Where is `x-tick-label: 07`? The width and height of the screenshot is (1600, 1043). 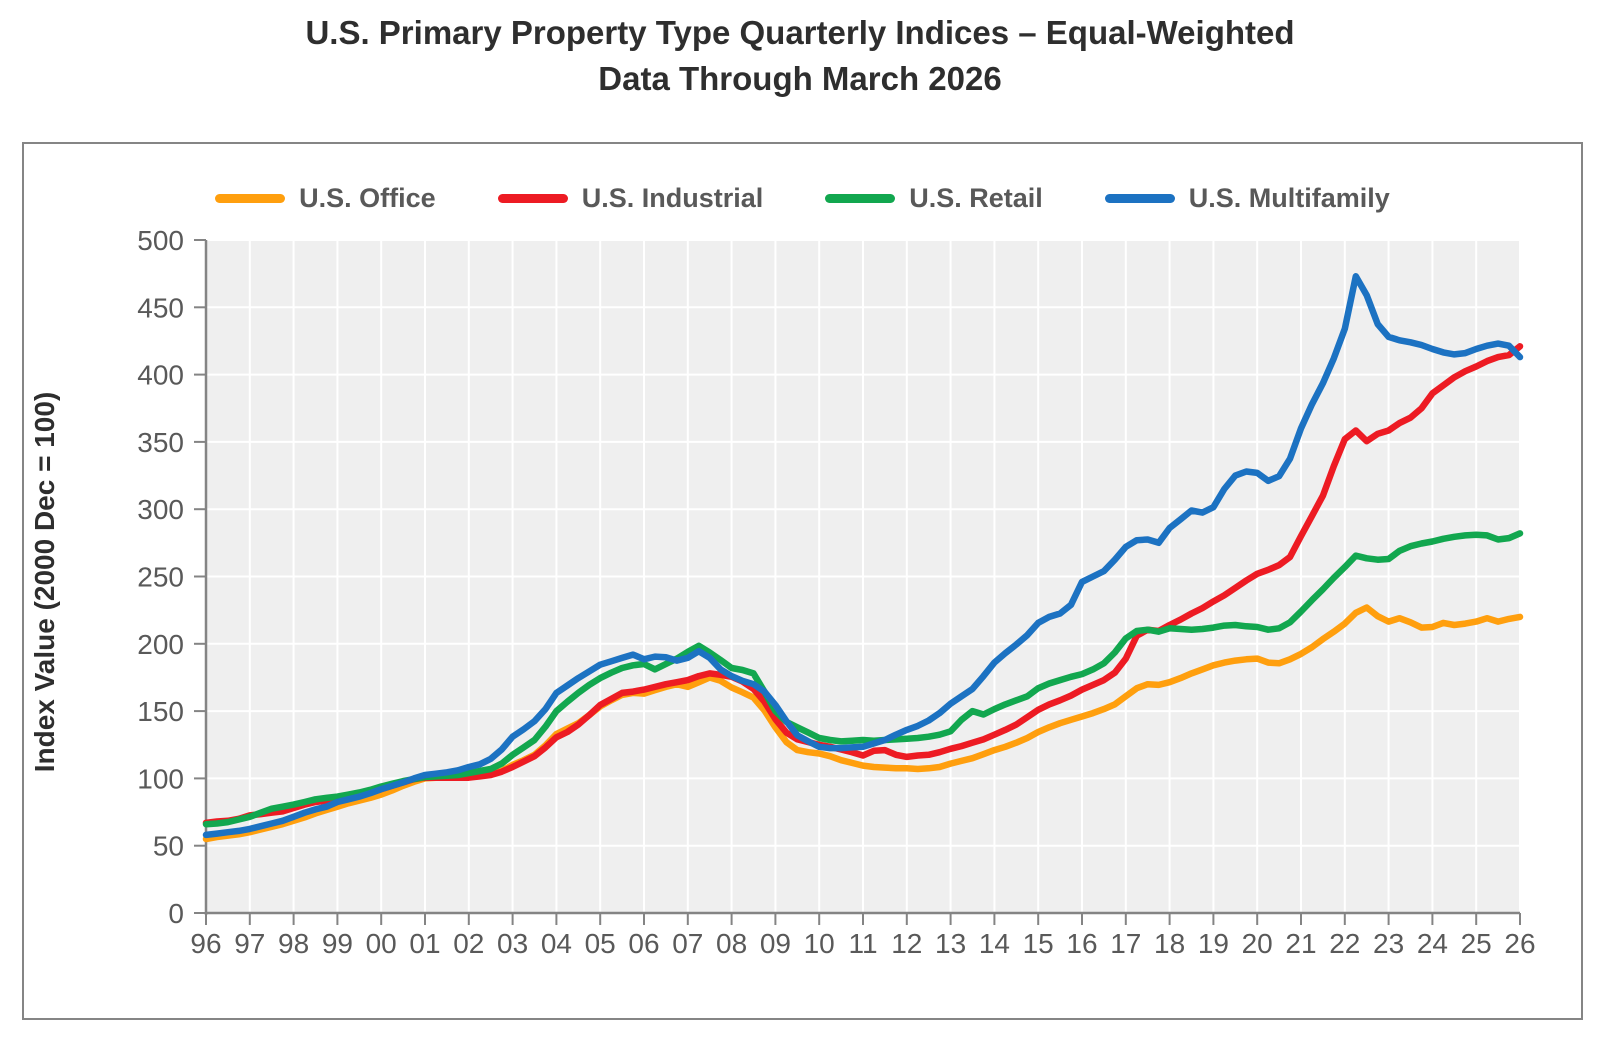 x-tick-label: 07 is located at coordinates (687, 943).